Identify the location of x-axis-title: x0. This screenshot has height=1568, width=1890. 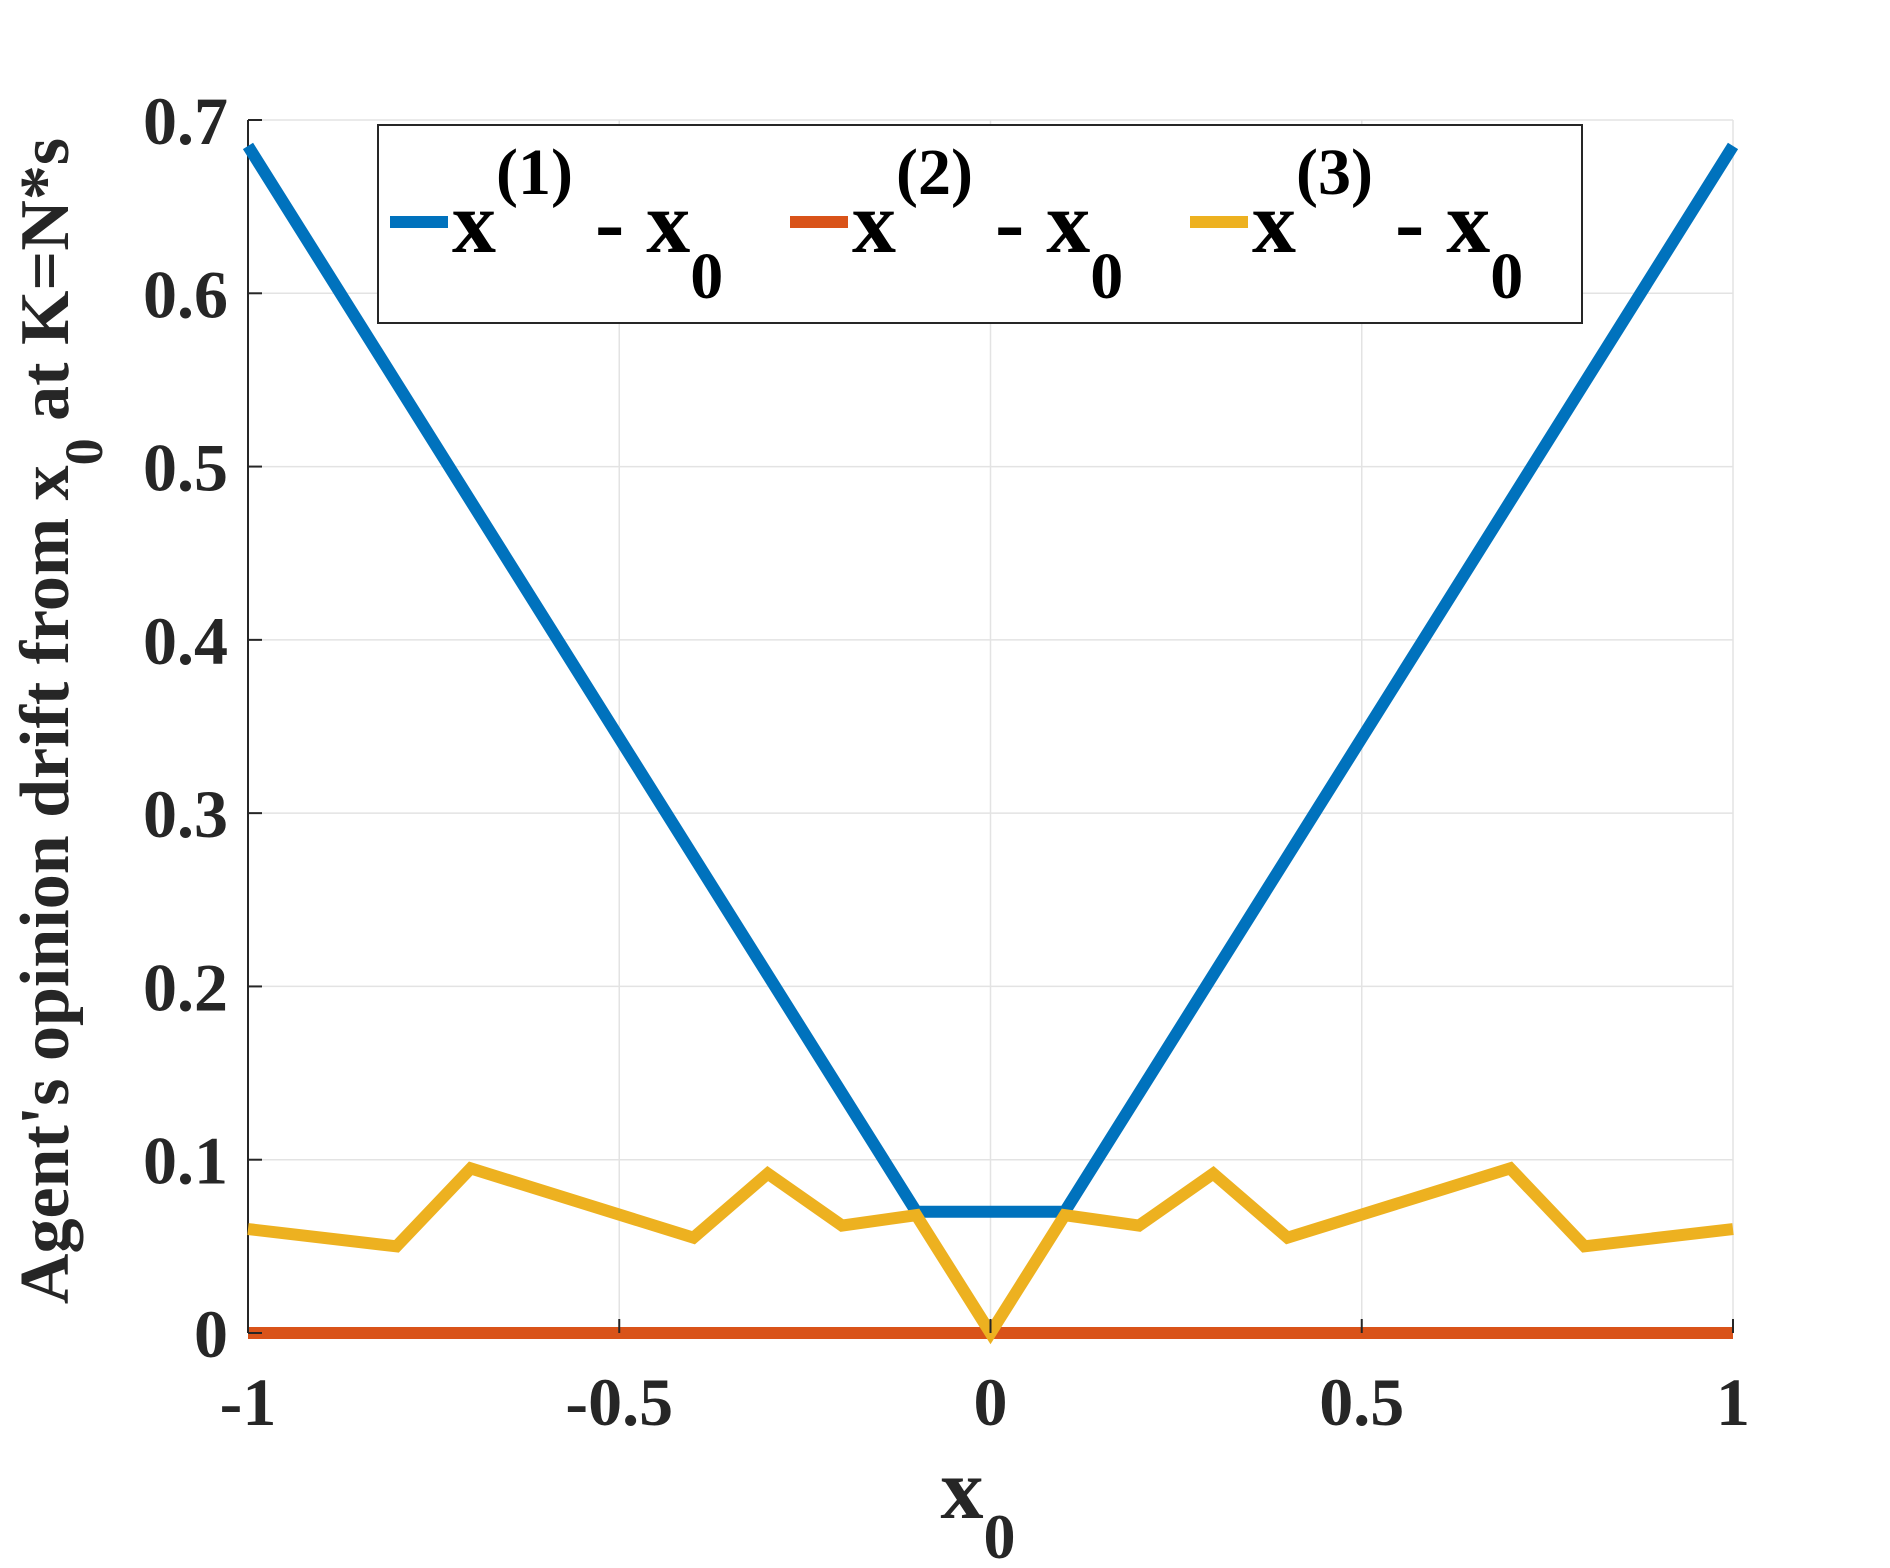
(978, 1504).